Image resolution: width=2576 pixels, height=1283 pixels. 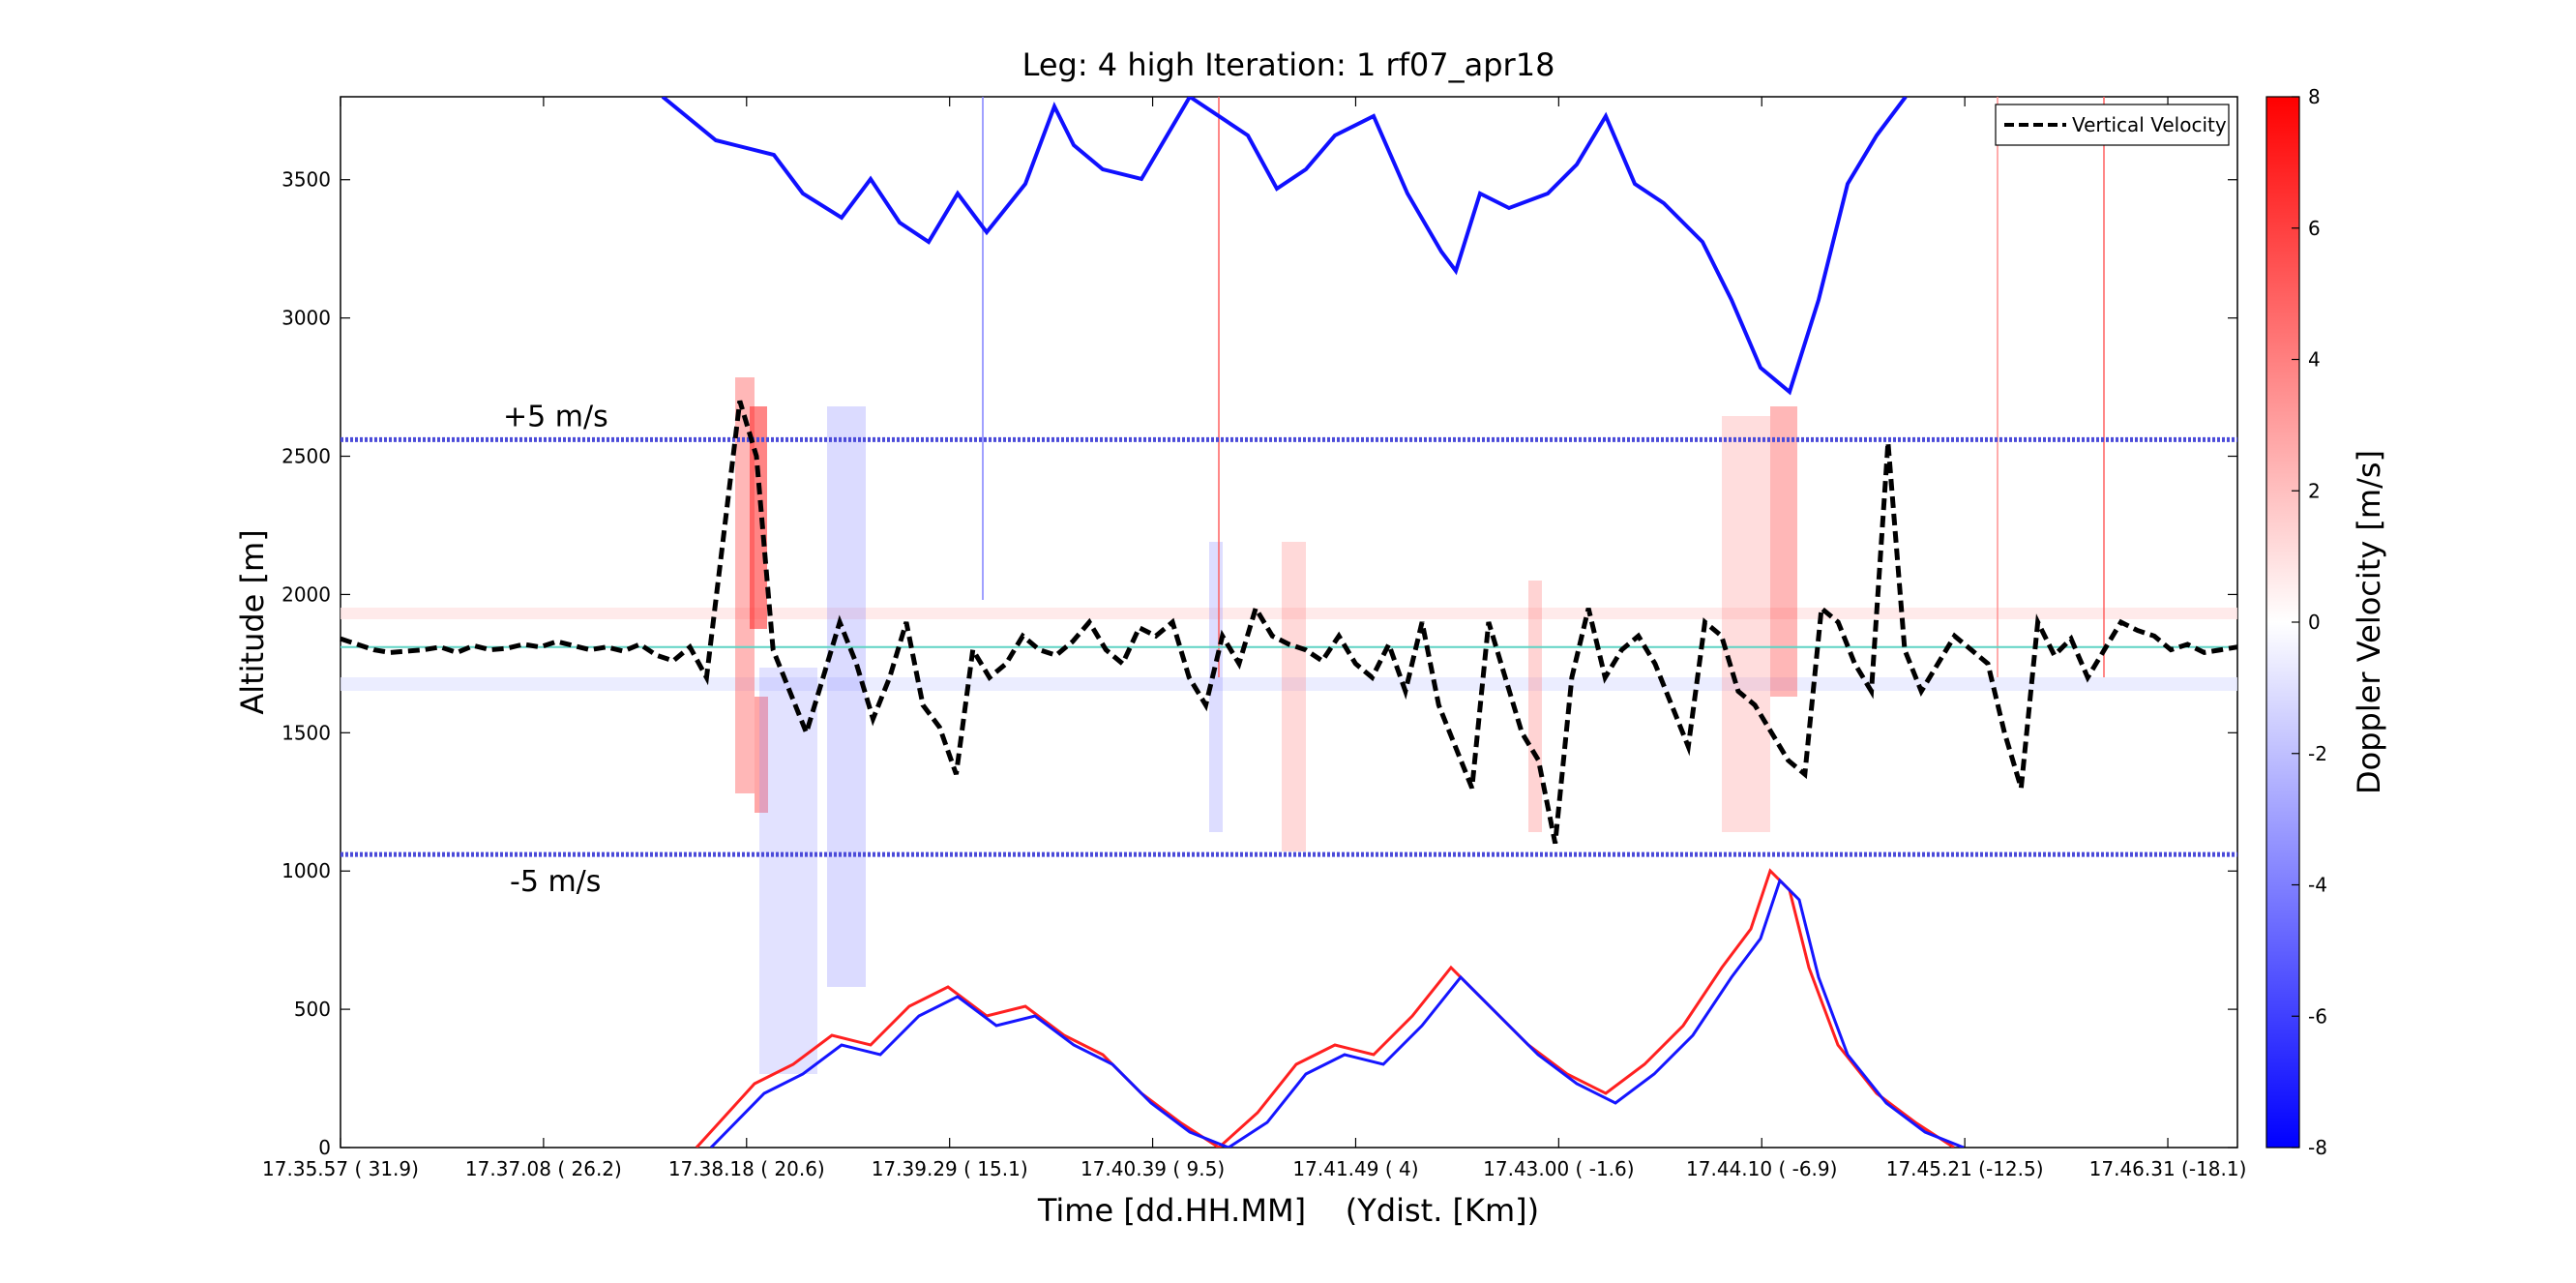 I want to click on y-tick-label: 2000, so click(x=306, y=594).